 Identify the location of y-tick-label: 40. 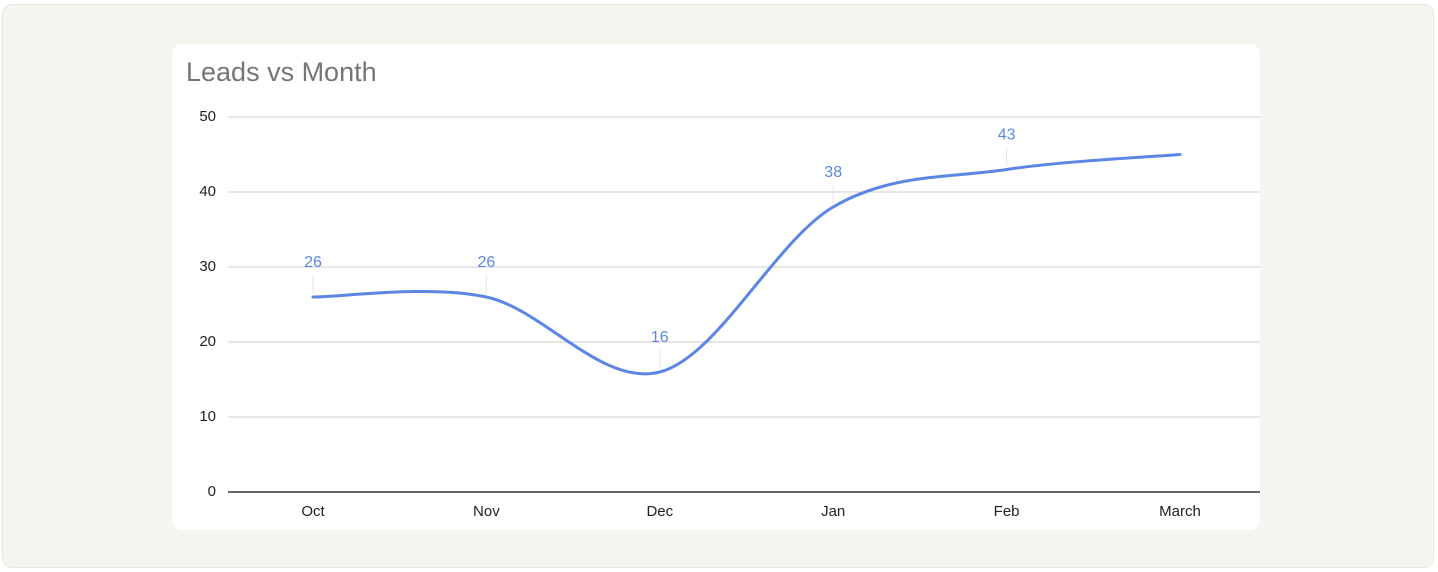
(207, 191).